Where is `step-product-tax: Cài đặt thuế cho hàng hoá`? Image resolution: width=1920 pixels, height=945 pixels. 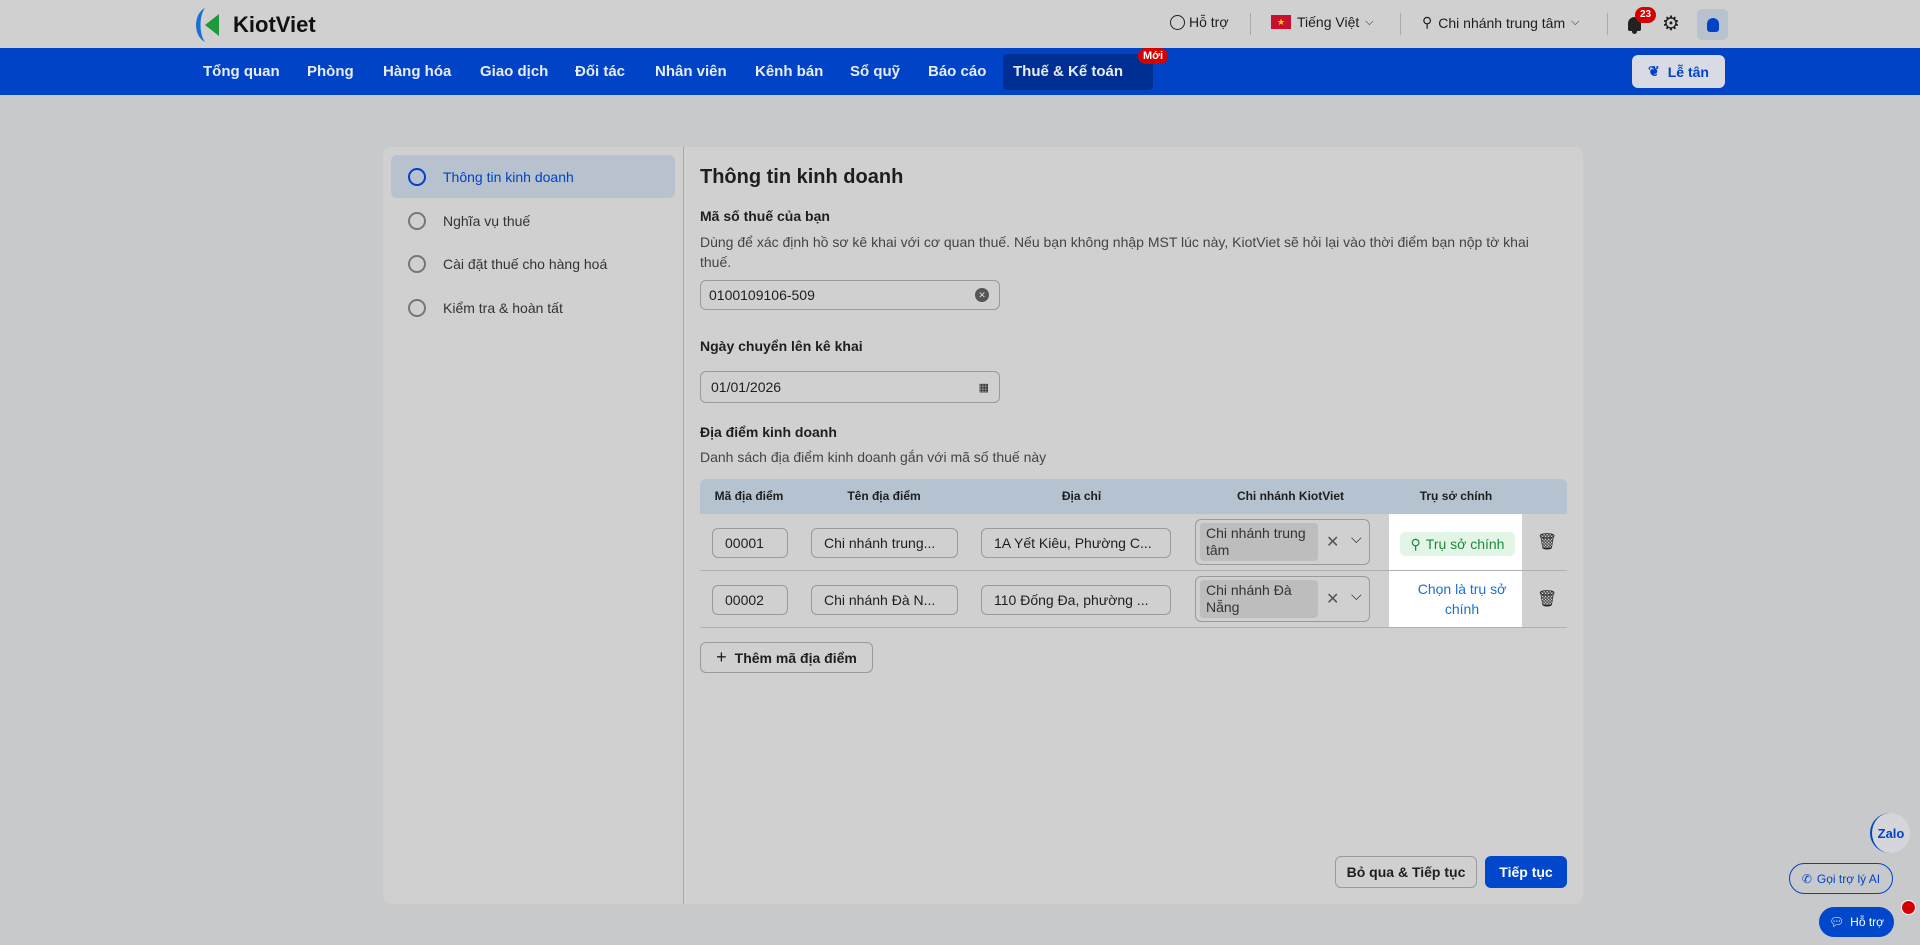
step-product-tax: Cài đặt thuế cho hàng hoá is located at coordinates (533, 263).